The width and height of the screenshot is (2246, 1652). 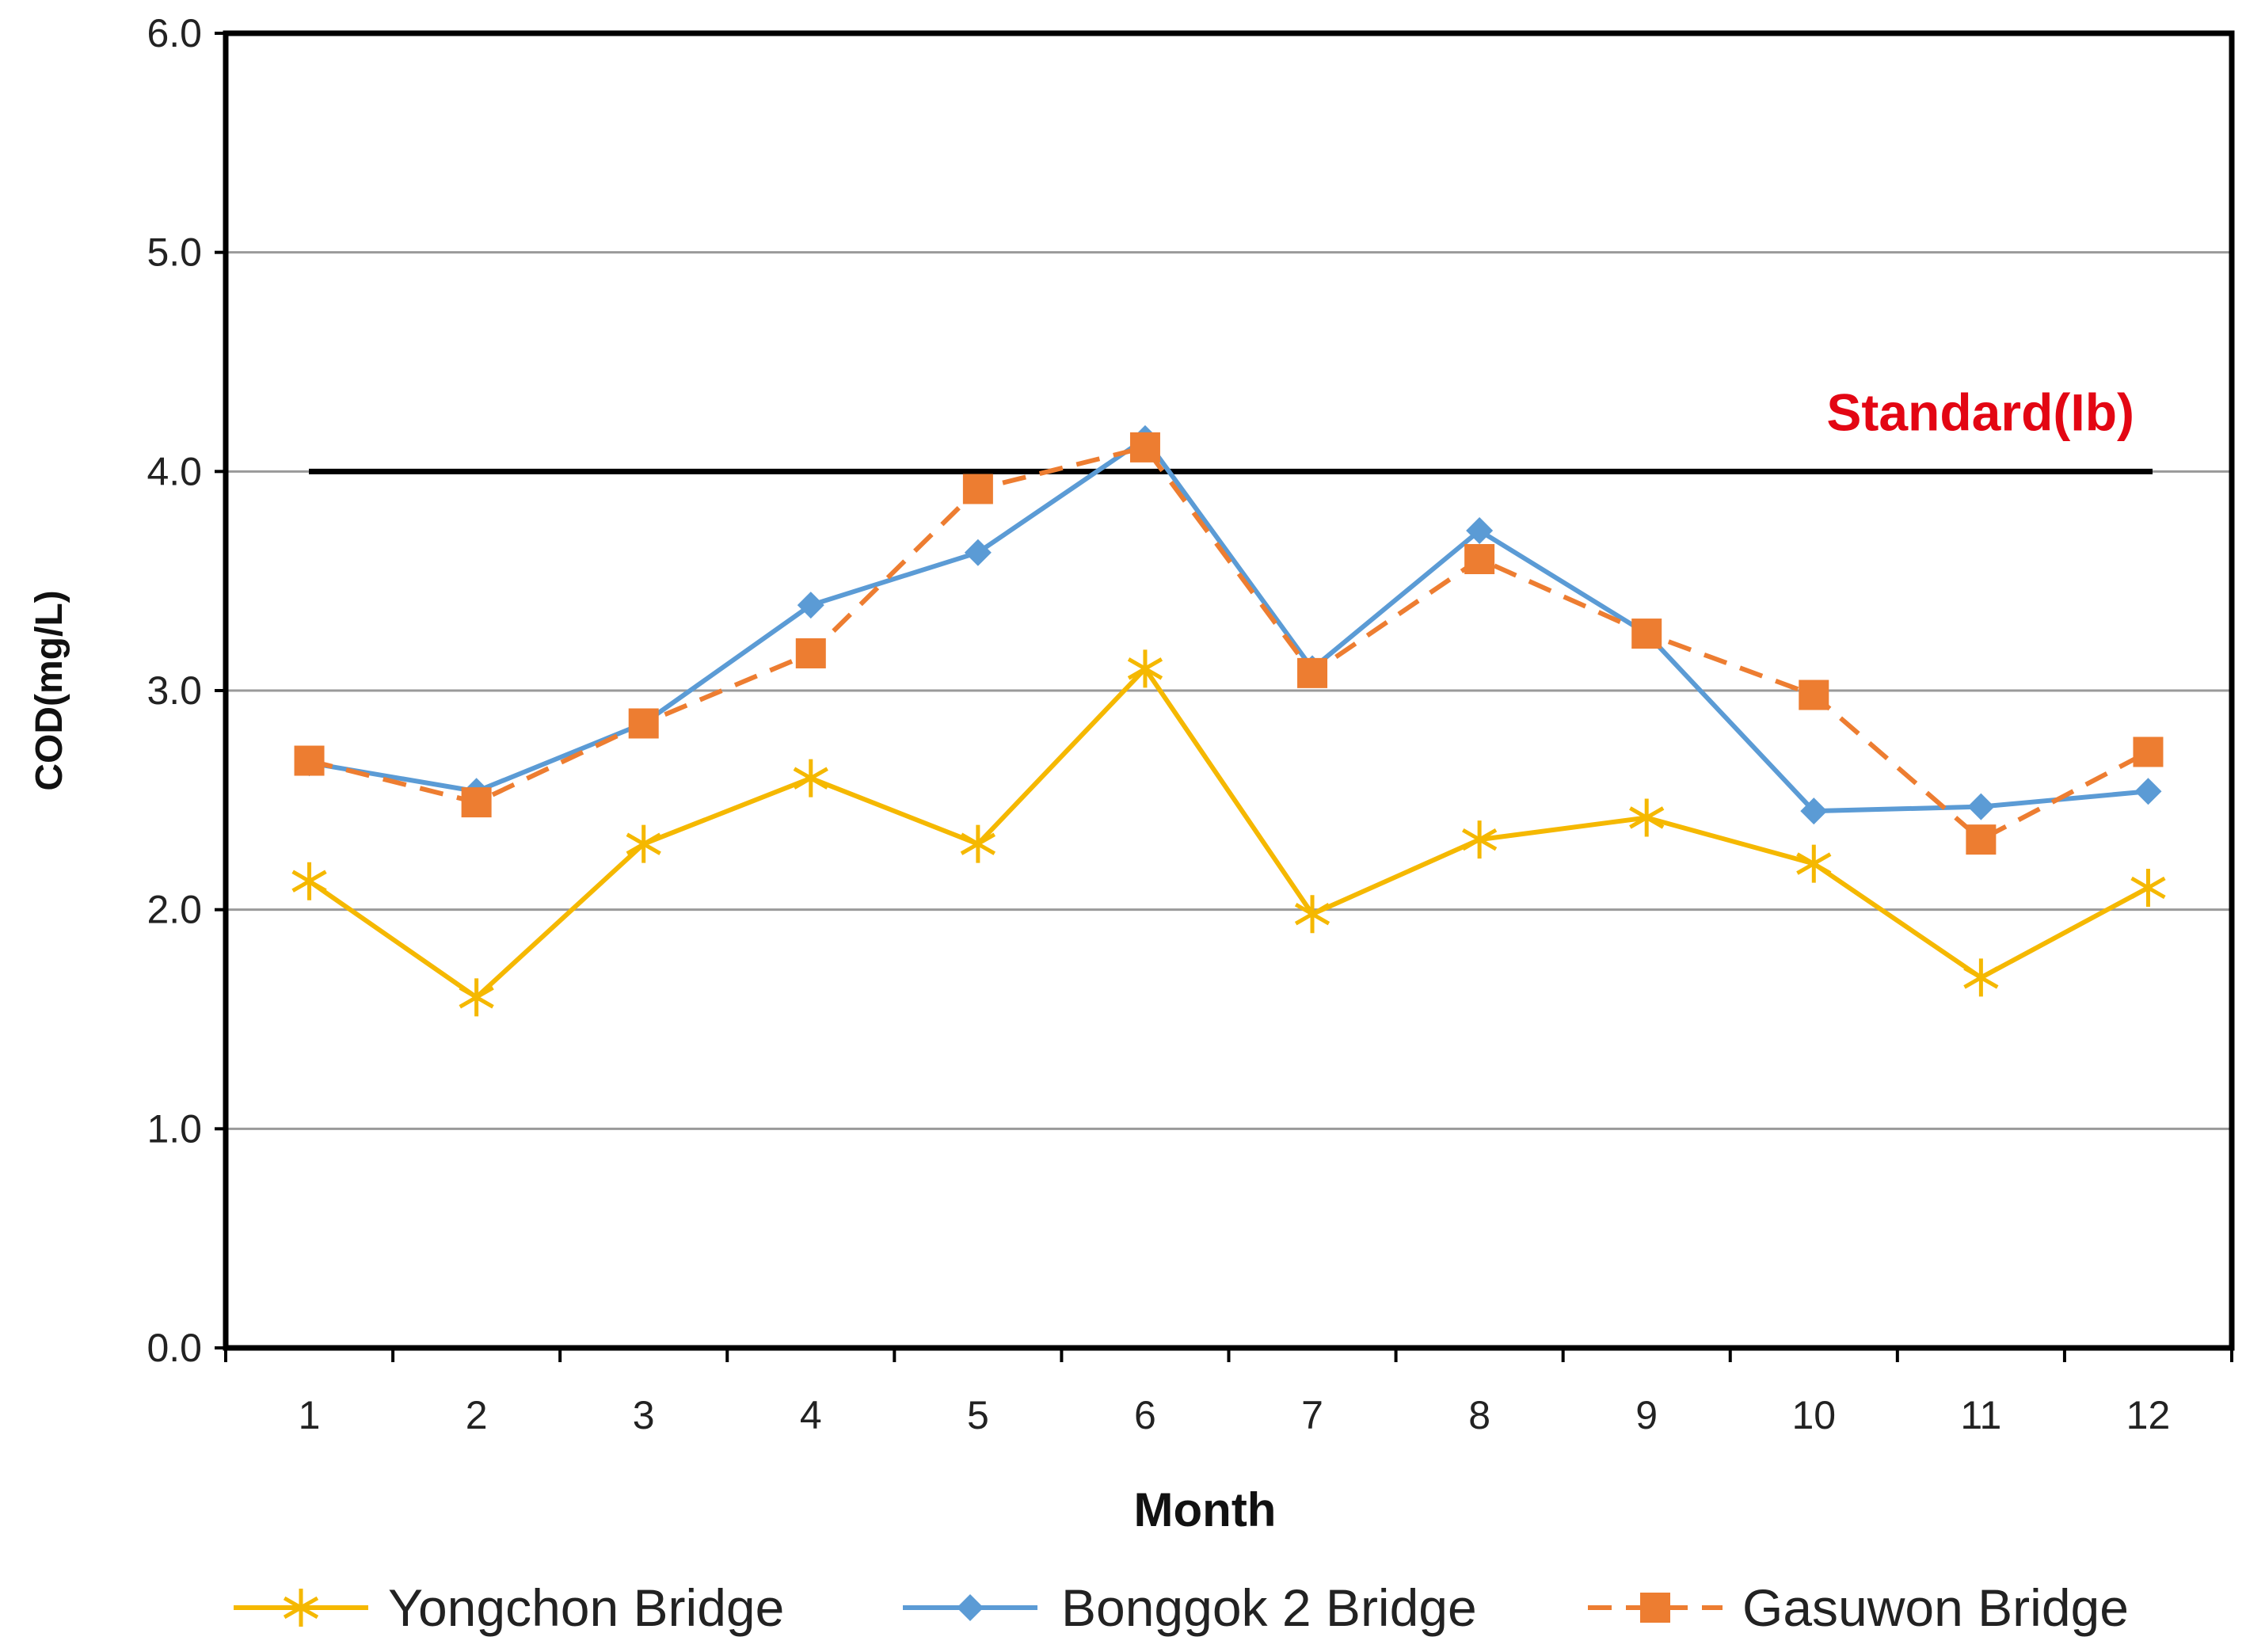 What do you see at coordinates (310, 1415) in the screenshot?
I see `x-tick-label: 1` at bounding box center [310, 1415].